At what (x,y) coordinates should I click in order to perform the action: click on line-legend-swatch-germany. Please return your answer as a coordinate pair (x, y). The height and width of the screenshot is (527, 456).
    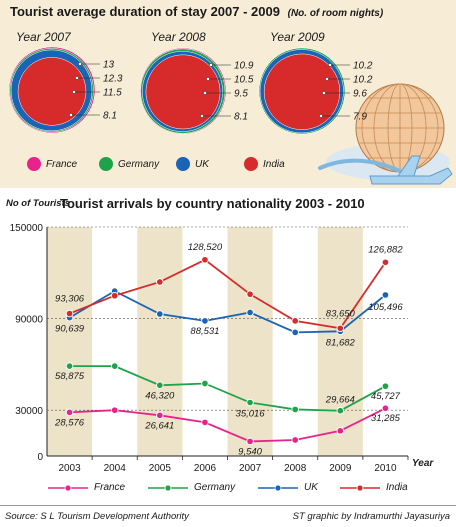
    Looking at the image, I should click on (168, 487).